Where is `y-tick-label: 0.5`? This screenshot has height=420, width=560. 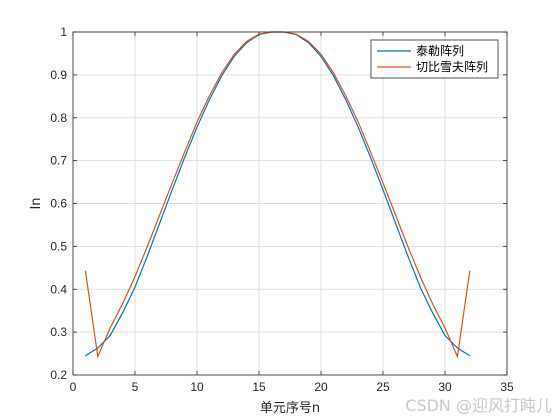 y-tick-label: 0.5 is located at coordinates (58, 246).